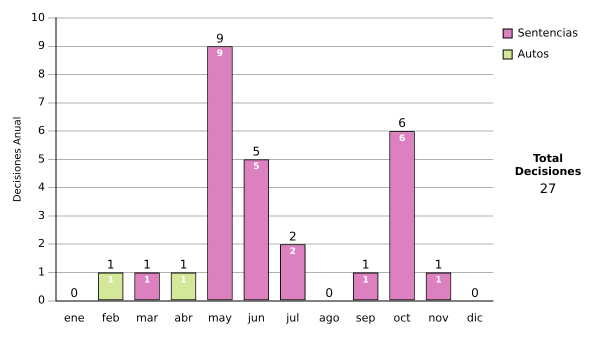 The height and width of the screenshot is (340, 600). Describe the element at coordinates (41, 130) in the screenshot. I see `y-tick-label: 6` at that location.